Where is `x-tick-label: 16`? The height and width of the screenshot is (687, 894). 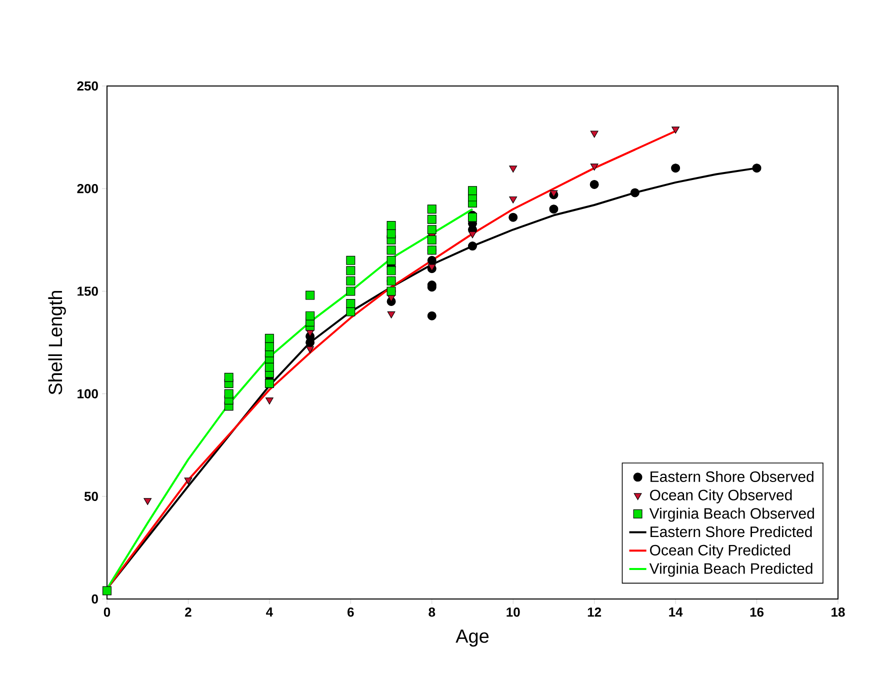
x-tick-label: 16 is located at coordinates (757, 612).